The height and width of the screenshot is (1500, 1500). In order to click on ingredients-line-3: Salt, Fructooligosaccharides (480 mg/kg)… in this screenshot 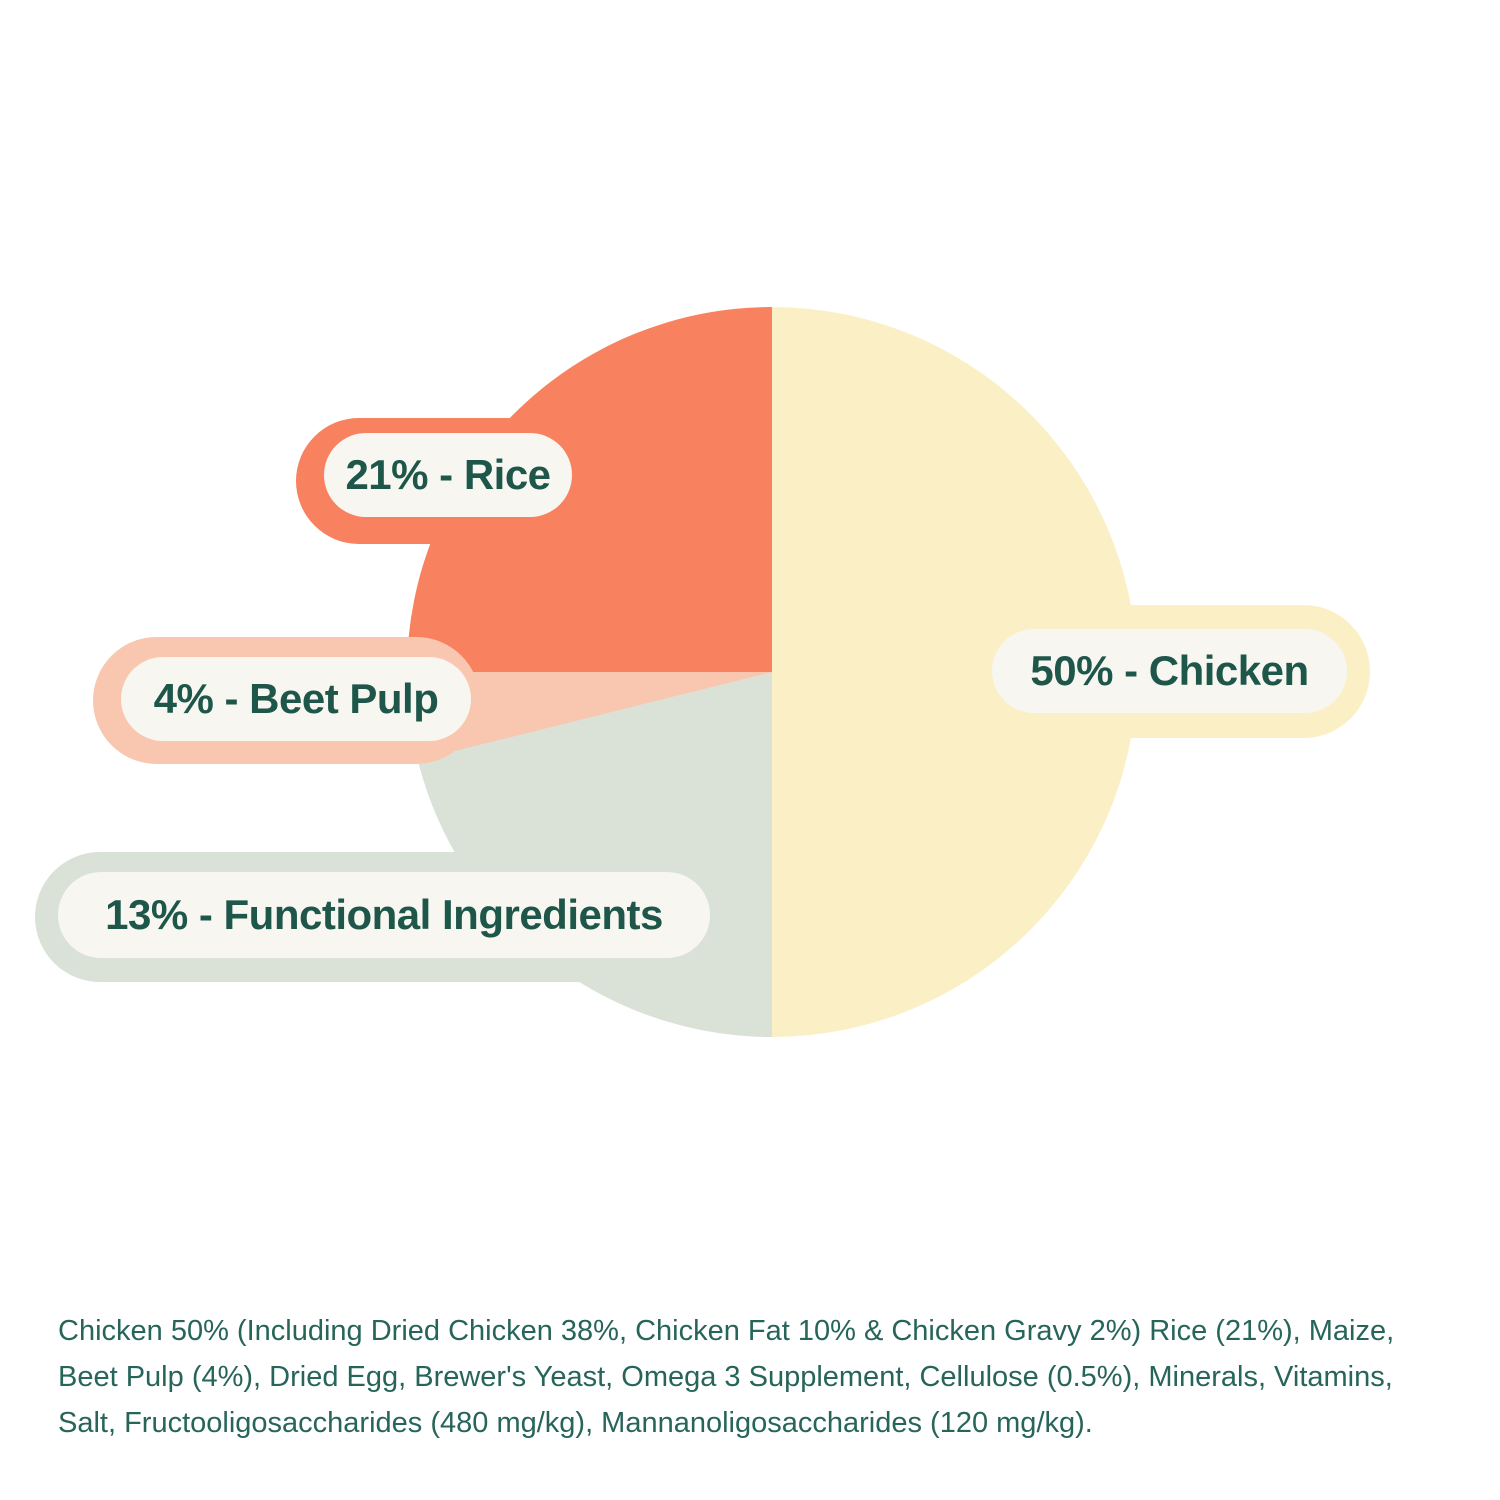, I will do `click(575, 1423)`.